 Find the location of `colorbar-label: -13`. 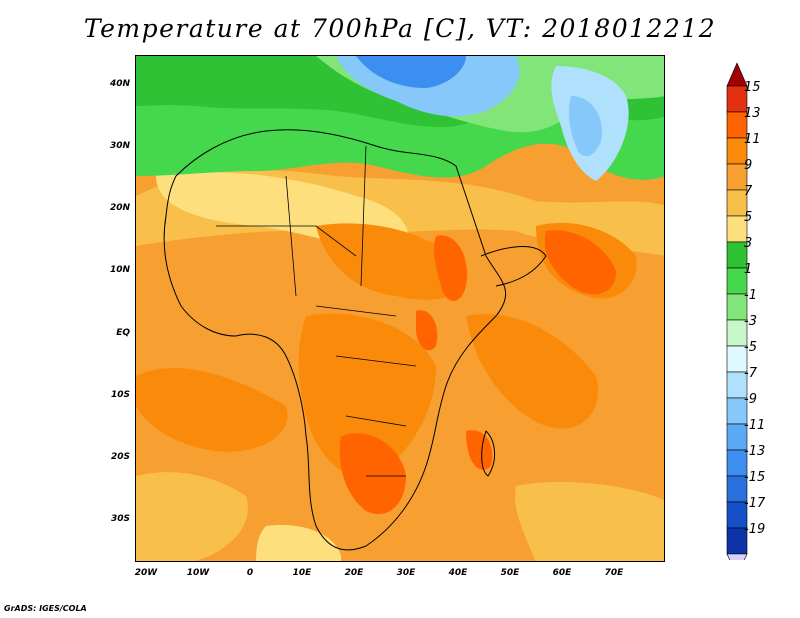

colorbar-label: -13 is located at coordinates (755, 451).